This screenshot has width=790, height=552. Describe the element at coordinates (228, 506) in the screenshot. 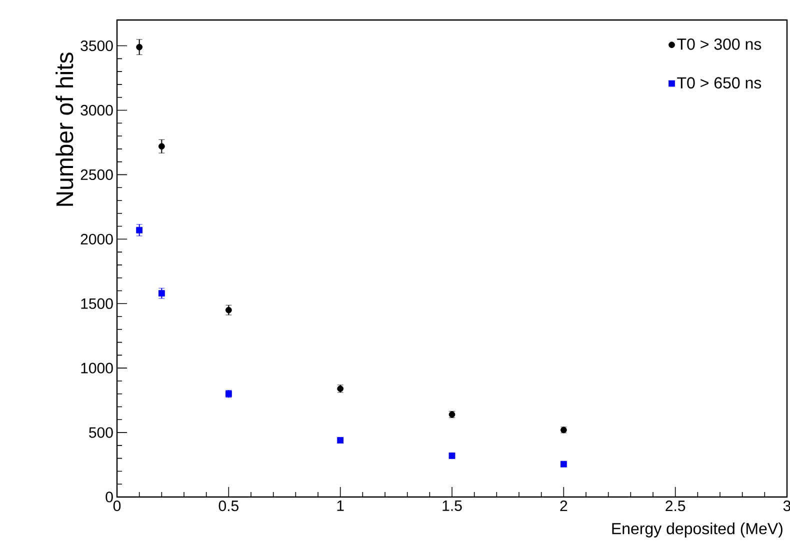

I see `x-tick-label: 0.5` at that location.